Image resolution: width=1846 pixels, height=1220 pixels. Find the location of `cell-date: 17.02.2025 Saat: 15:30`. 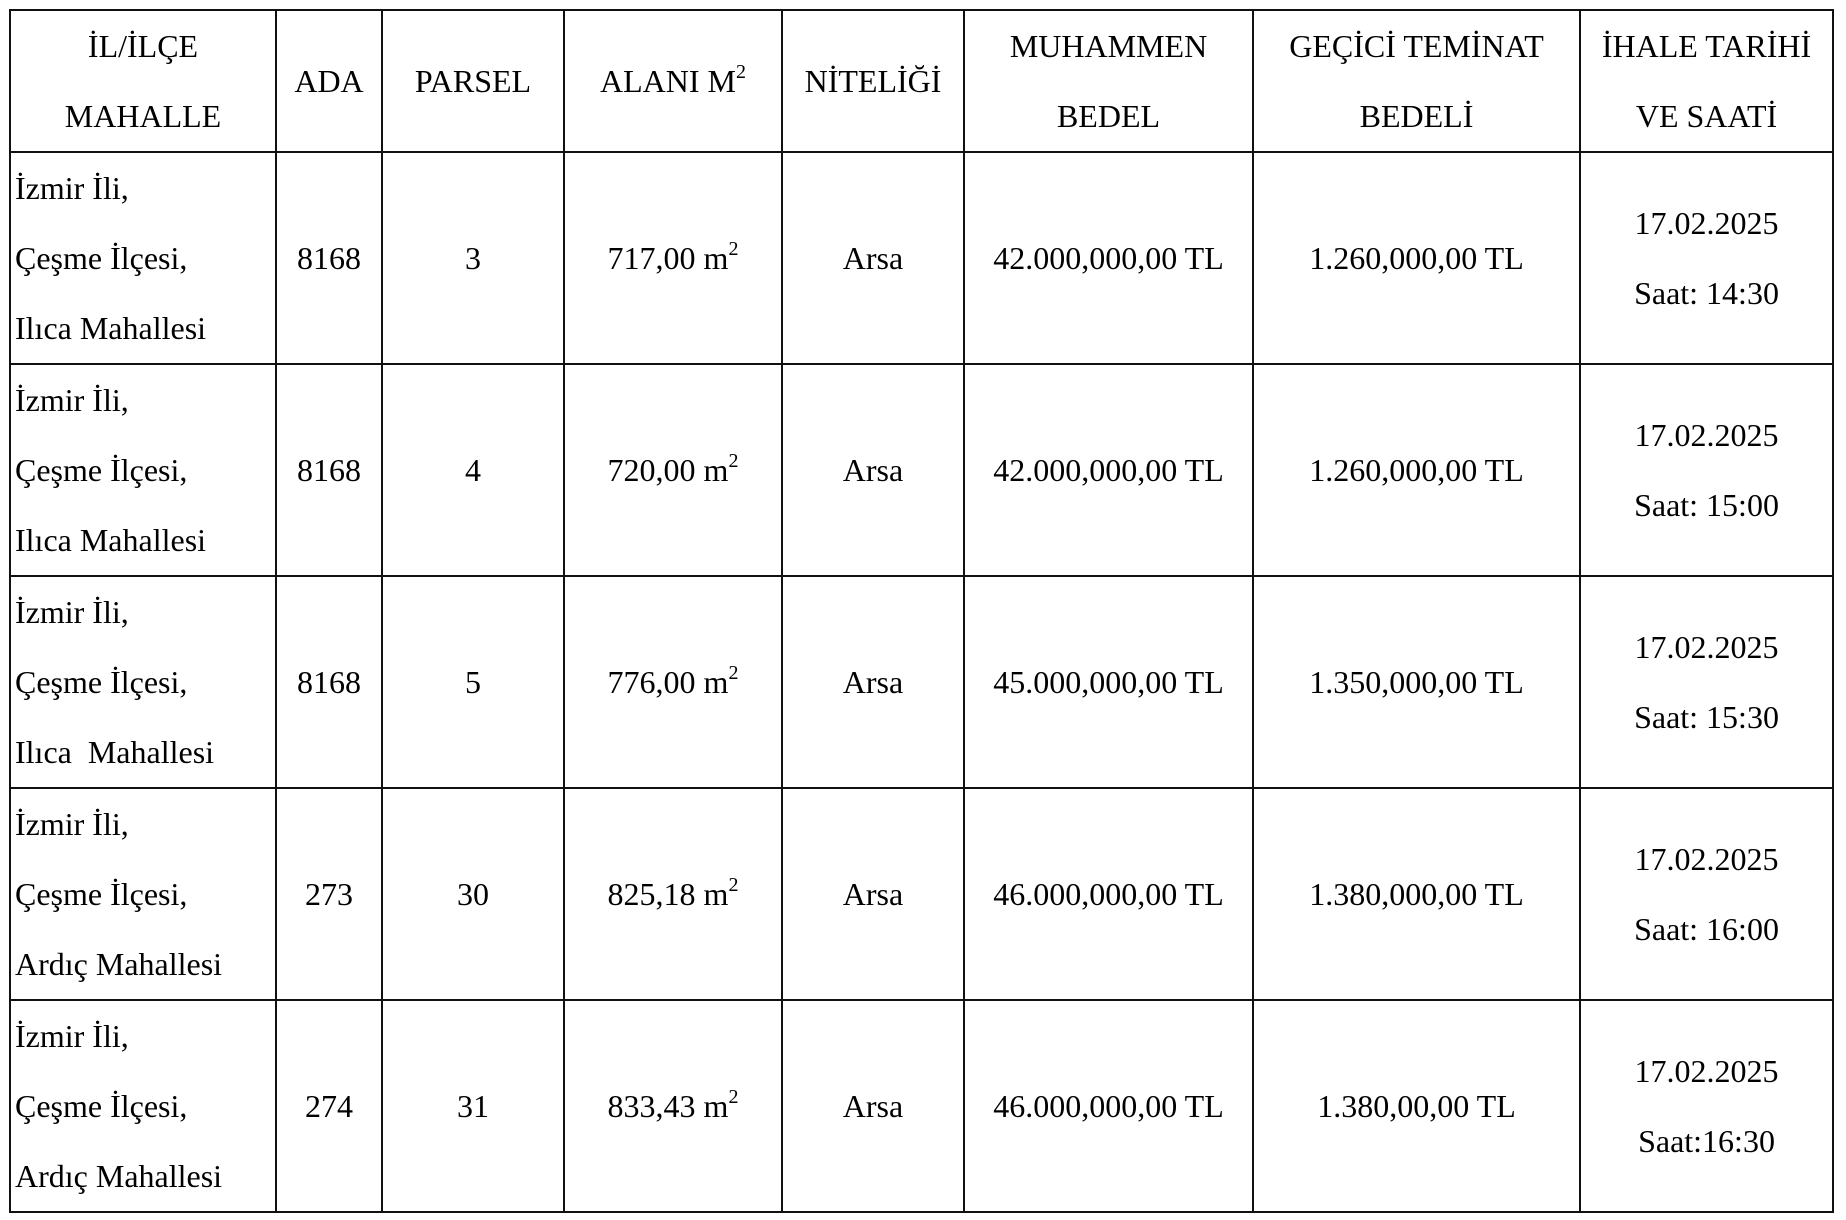

cell-date: 17.02.2025 Saat: 15:30 is located at coordinates (1706, 682).